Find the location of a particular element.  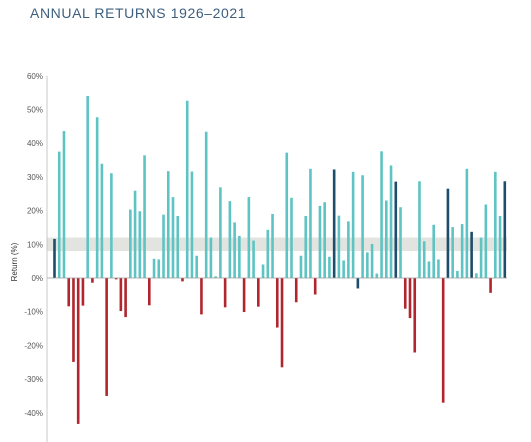

bar-1937 is located at coordinates (106, 337).